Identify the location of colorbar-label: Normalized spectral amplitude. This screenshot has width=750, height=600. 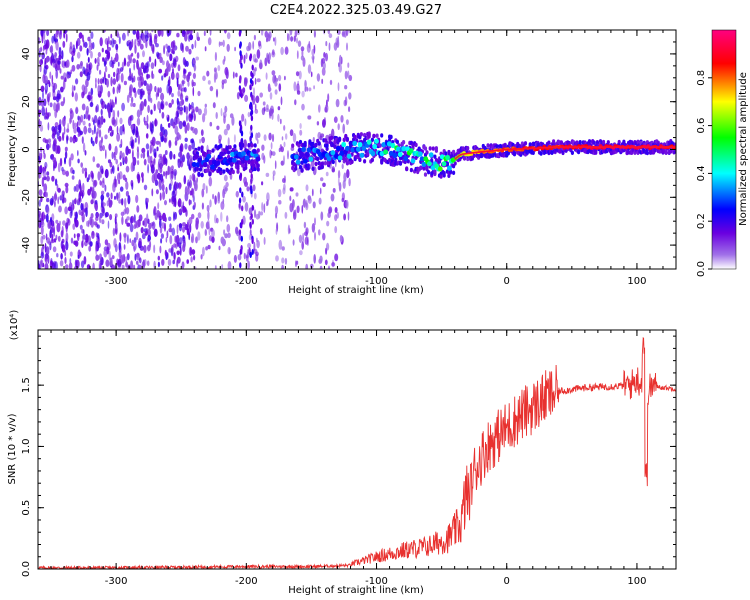
(743, 149).